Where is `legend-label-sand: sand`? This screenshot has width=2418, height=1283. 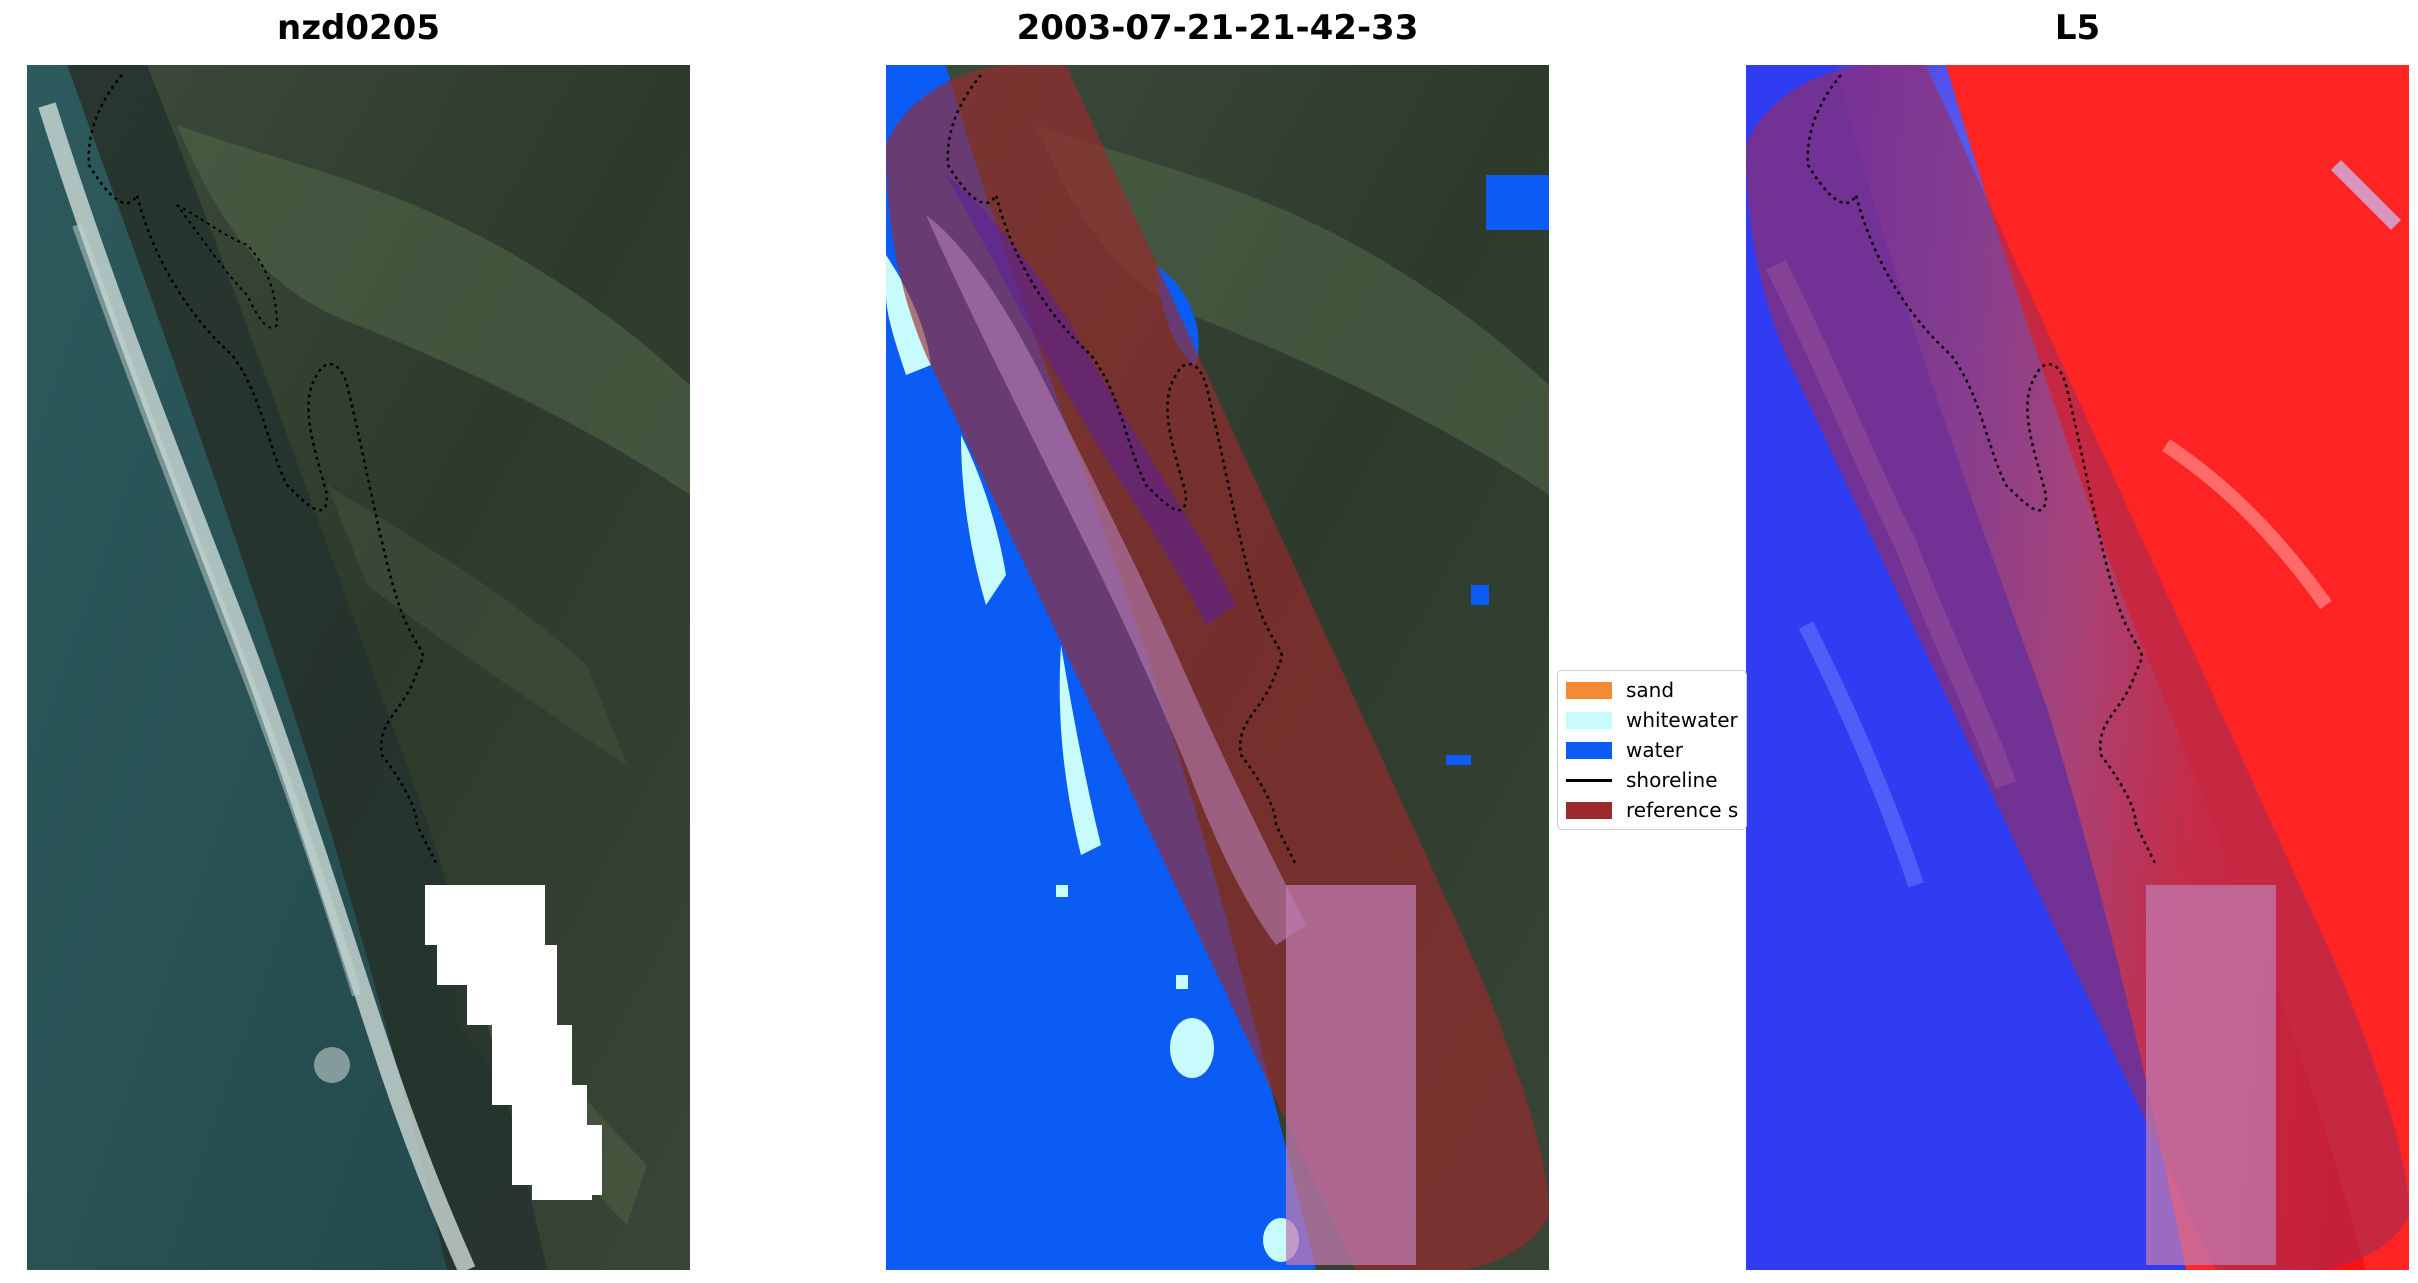
legend-label-sand: sand is located at coordinates (1650, 690).